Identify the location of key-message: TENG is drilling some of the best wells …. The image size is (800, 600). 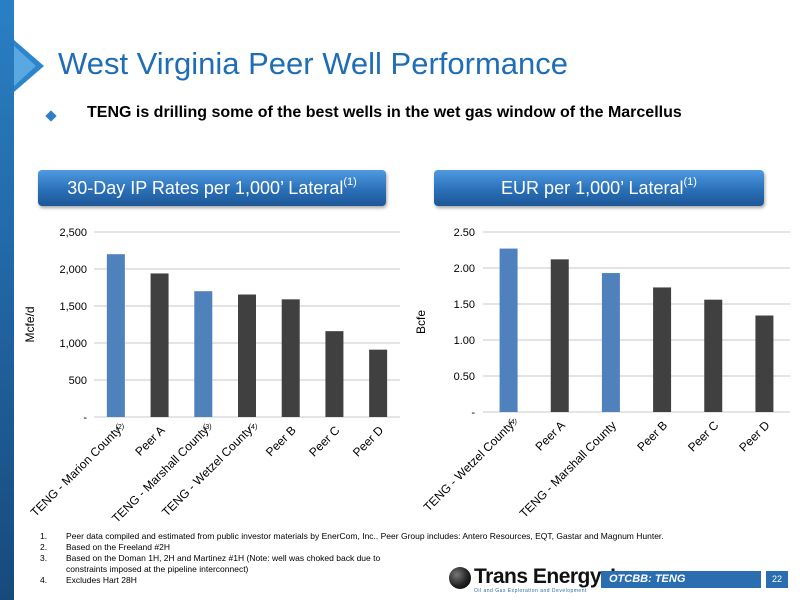
(384, 112).